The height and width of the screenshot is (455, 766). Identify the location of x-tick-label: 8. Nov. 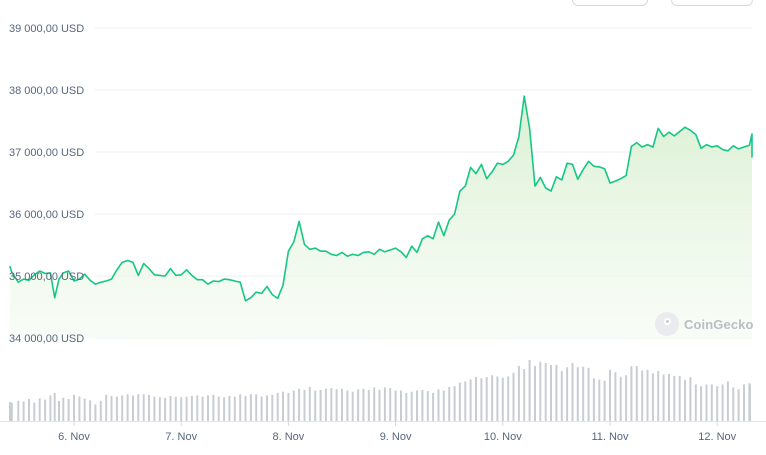
(289, 437).